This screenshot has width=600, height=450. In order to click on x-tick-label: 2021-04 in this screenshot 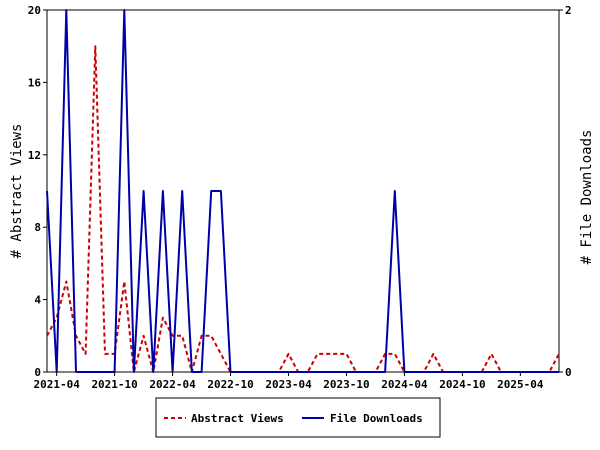, I will do `click(56, 384)`.